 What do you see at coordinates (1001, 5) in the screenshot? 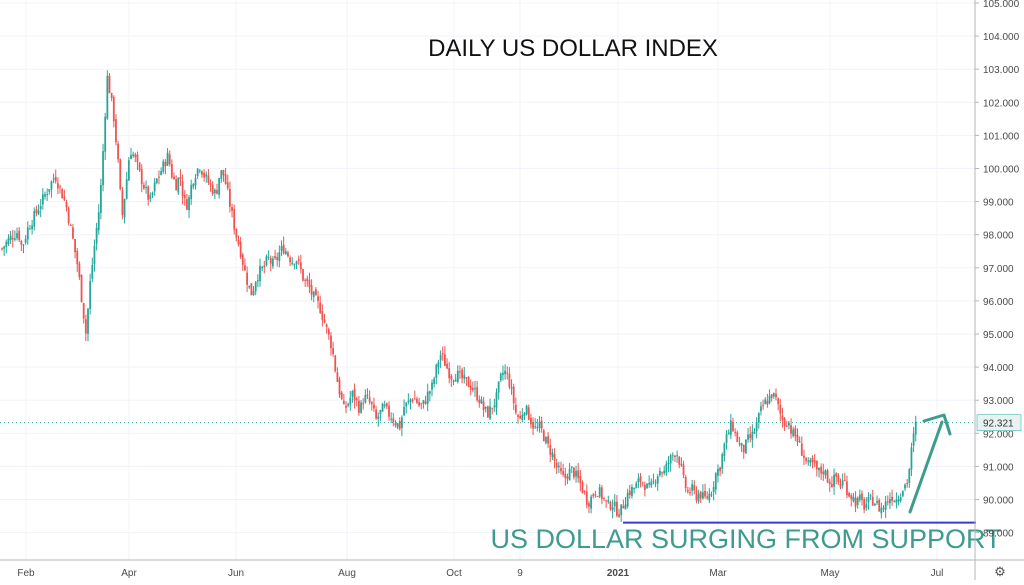
I see `y-tick-label: 105.000` at bounding box center [1001, 5].